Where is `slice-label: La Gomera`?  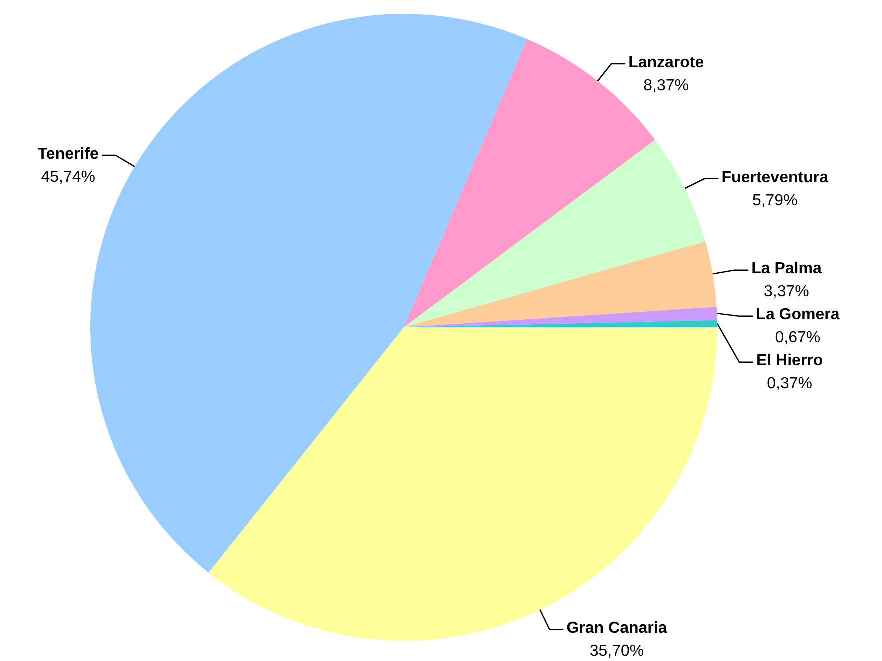
slice-label: La Gomera is located at coordinates (798, 315).